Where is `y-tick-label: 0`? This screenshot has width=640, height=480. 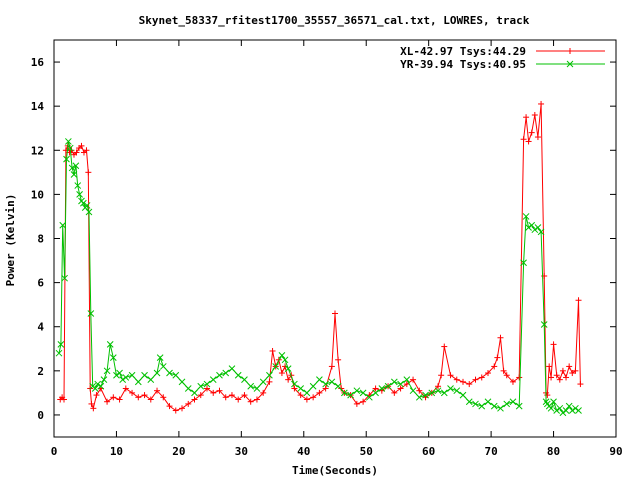
y-tick-label: 0 is located at coordinates (40, 415).